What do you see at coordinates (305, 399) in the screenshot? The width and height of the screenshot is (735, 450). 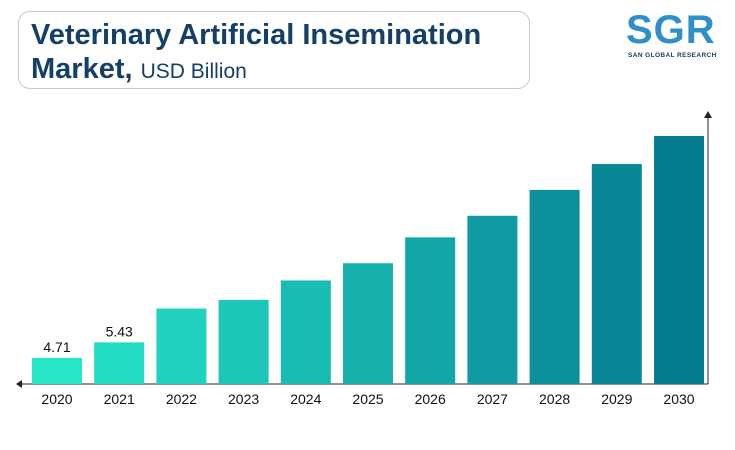 I see `x-tick-label-2024: 2024` at bounding box center [305, 399].